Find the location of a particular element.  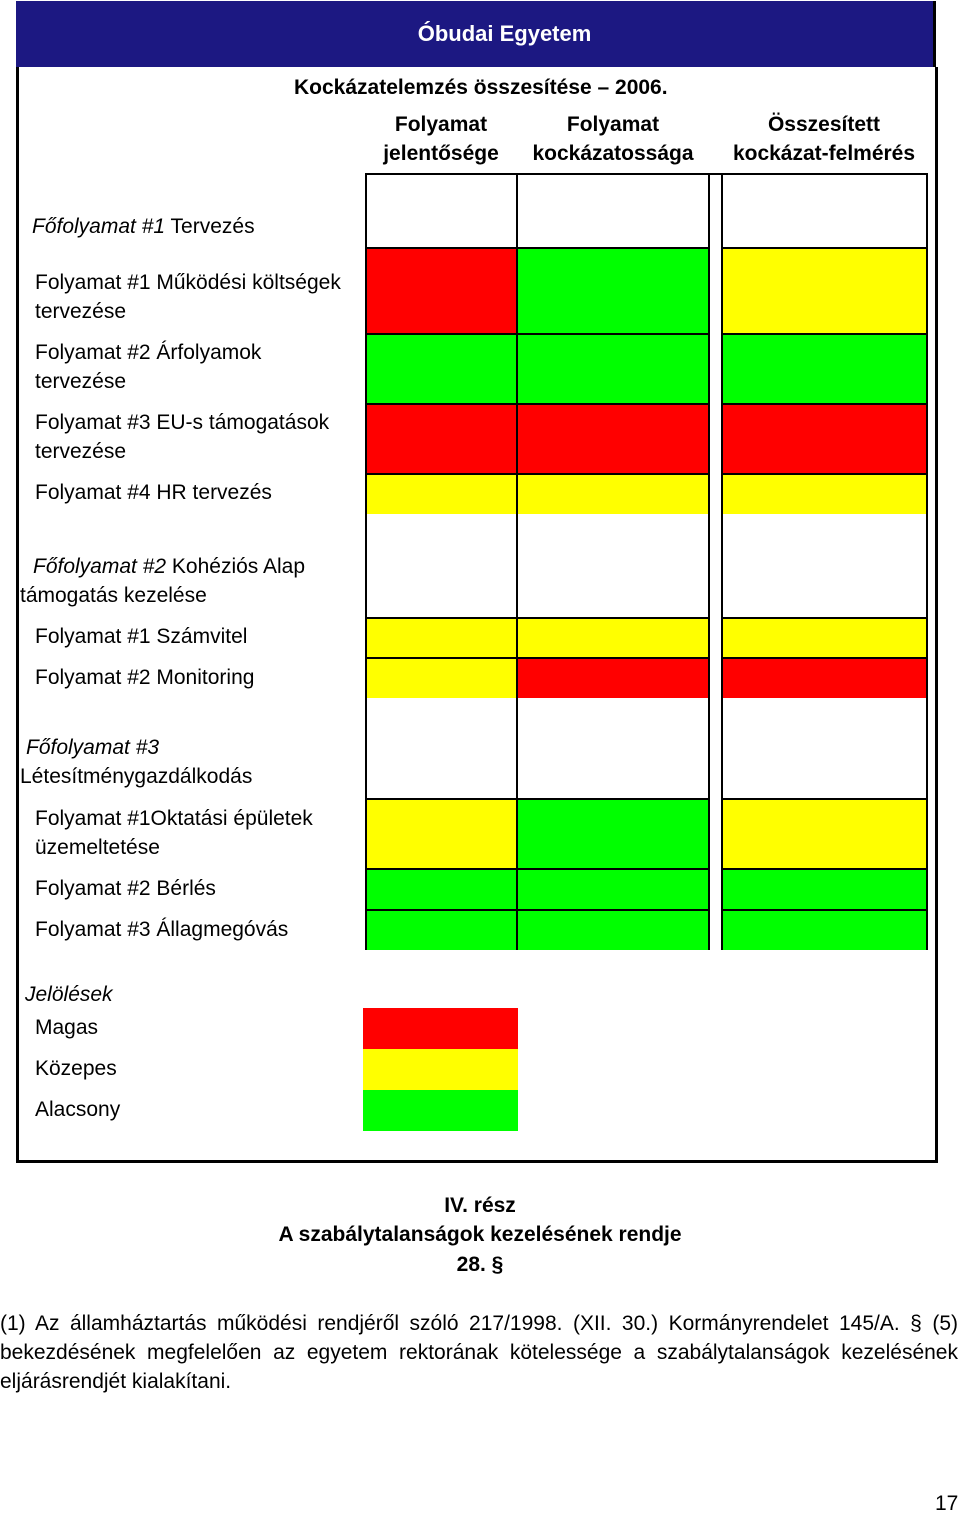

table-title: Kockázatelemzés összesítése – 2006. is located at coordinates (481, 87).